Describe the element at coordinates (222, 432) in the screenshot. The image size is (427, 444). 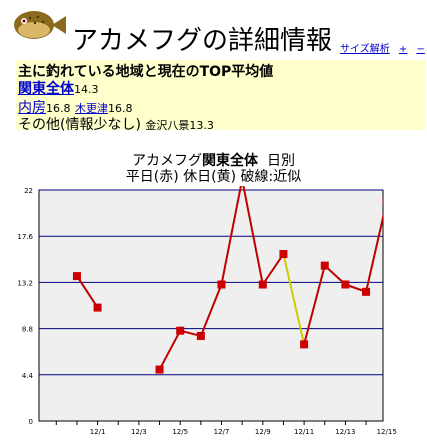
I see `x-tick-label: 12/7` at that location.